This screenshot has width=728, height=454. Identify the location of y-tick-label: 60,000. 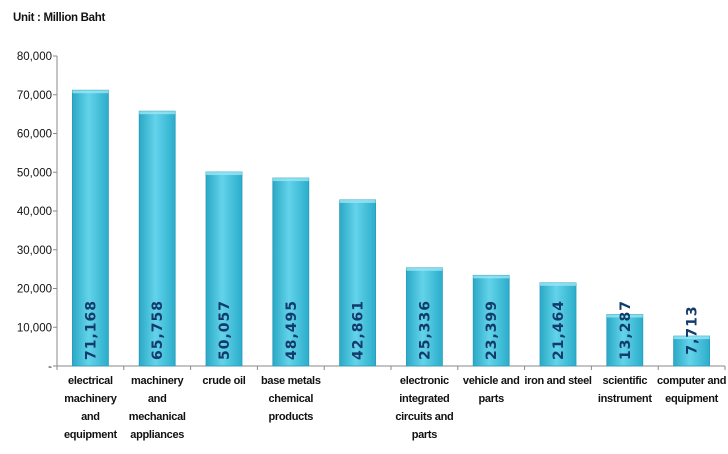
(34, 135).